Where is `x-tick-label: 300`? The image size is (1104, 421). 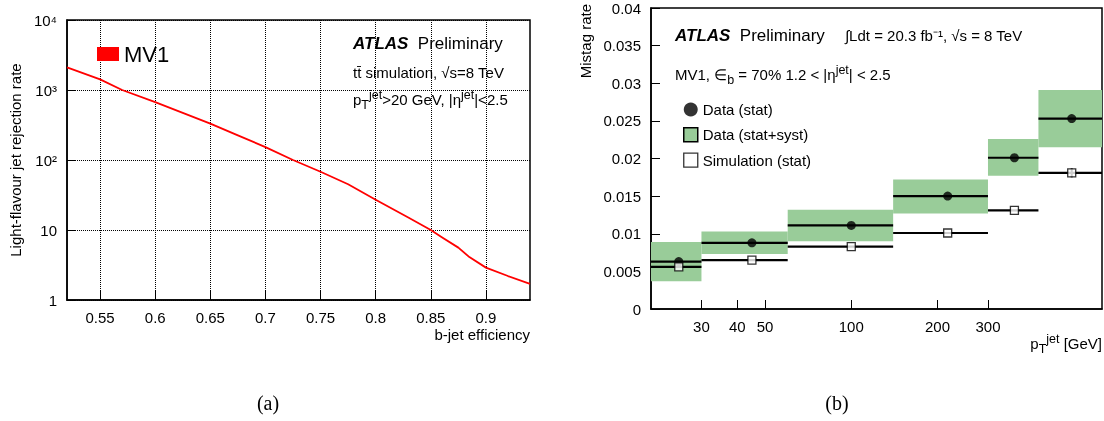
x-tick-label: 300 is located at coordinates (988, 326).